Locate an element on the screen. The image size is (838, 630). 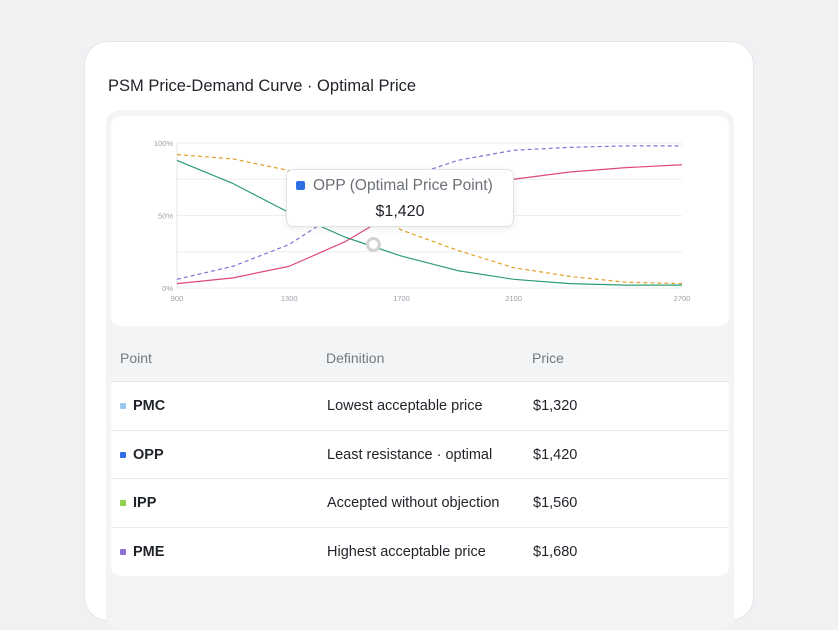
point-name: PMC is located at coordinates (149, 406).